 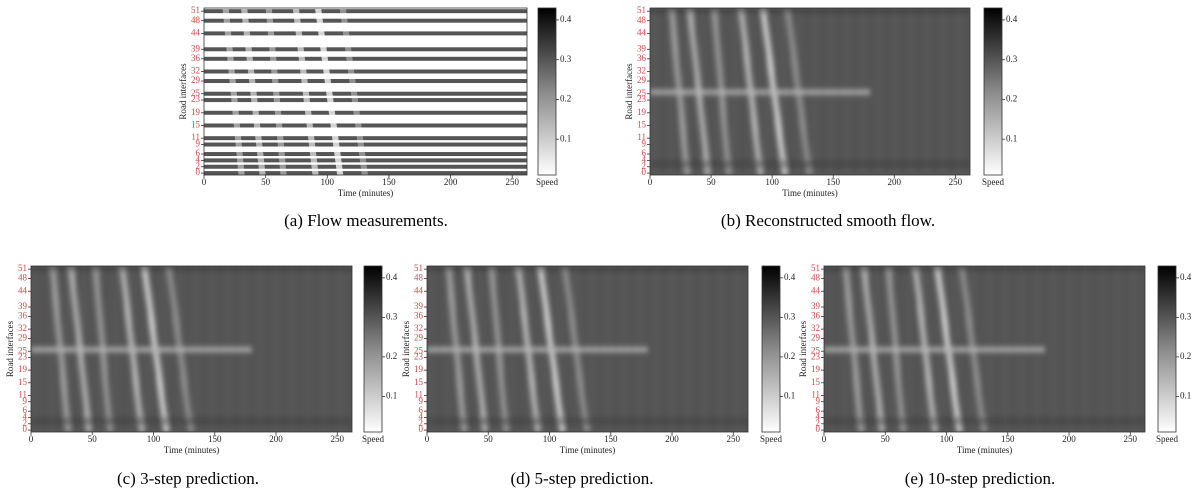 What do you see at coordinates (803, 348) in the screenshot?
I see `y-axis-label: Road interfaces` at bounding box center [803, 348].